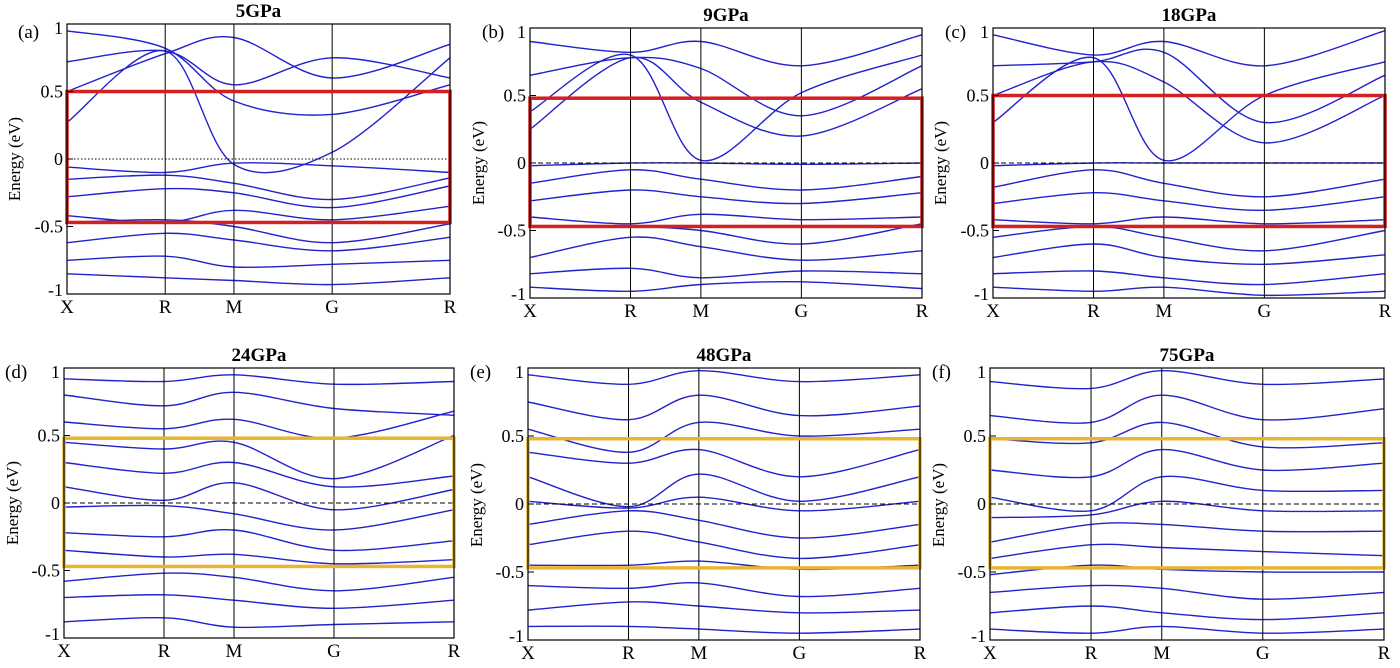 The height and width of the screenshot is (668, 1400). What do you see at coordinates (724, 355) in the screenshot?
I see `panel-title: 48GPa` at bounding box center [724, 355].